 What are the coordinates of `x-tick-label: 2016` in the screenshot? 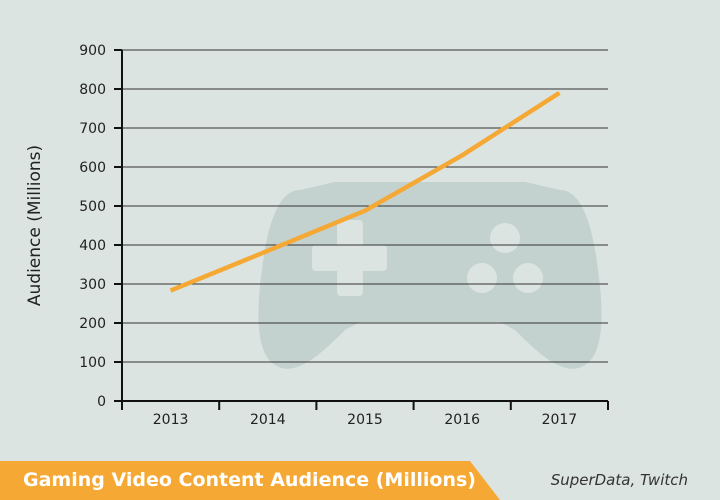 It's located at (462, 420).